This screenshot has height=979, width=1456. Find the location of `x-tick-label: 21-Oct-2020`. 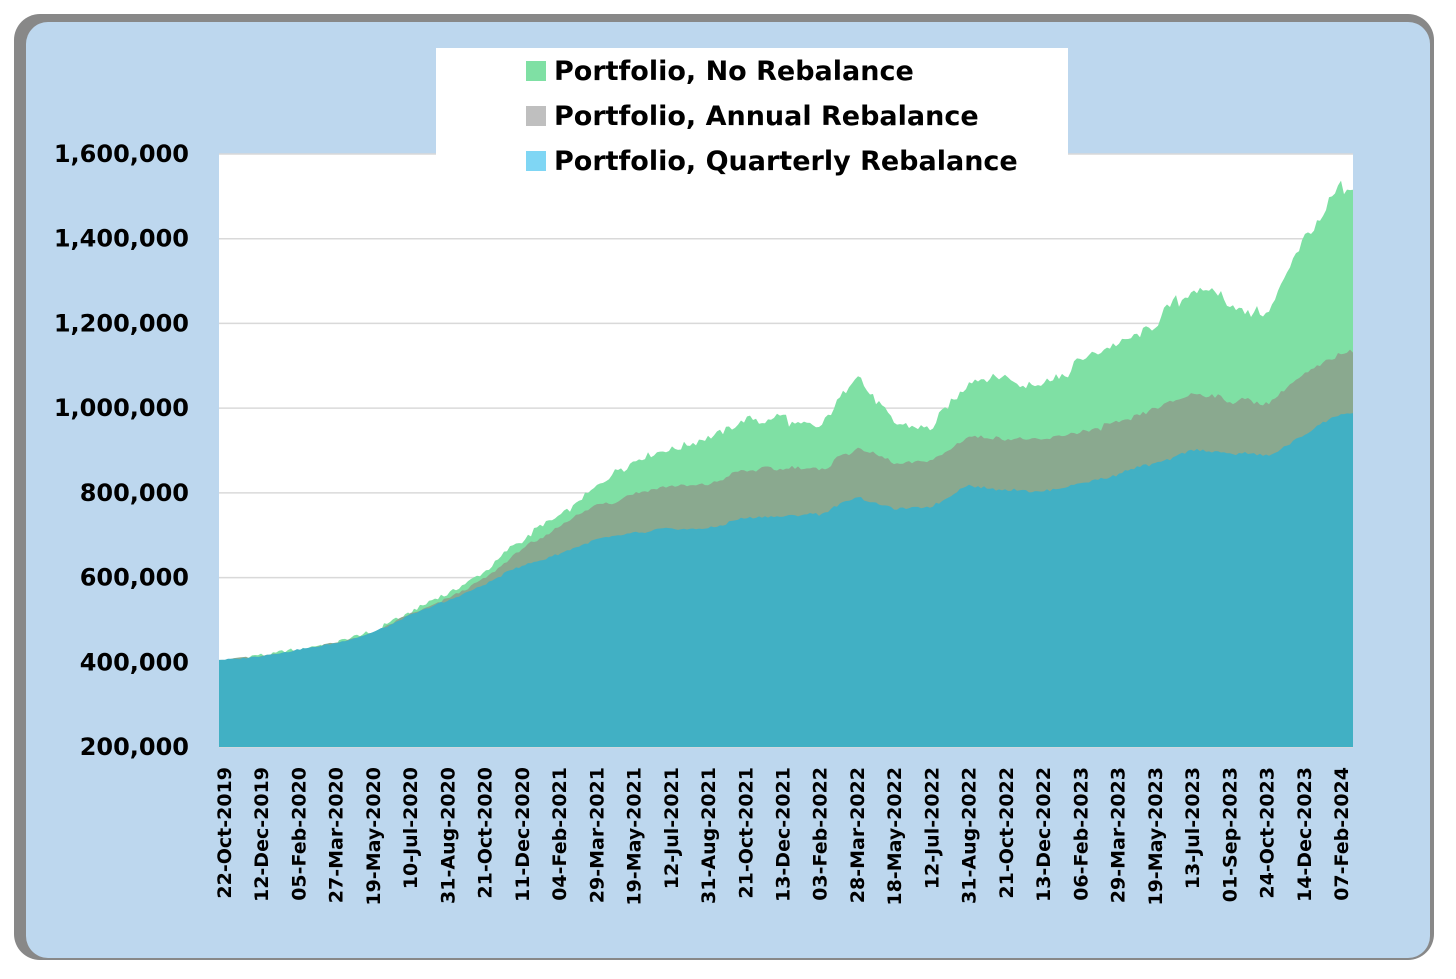

x-tick-label: 21-Oct-2020 is located at coordinates (486, 833).